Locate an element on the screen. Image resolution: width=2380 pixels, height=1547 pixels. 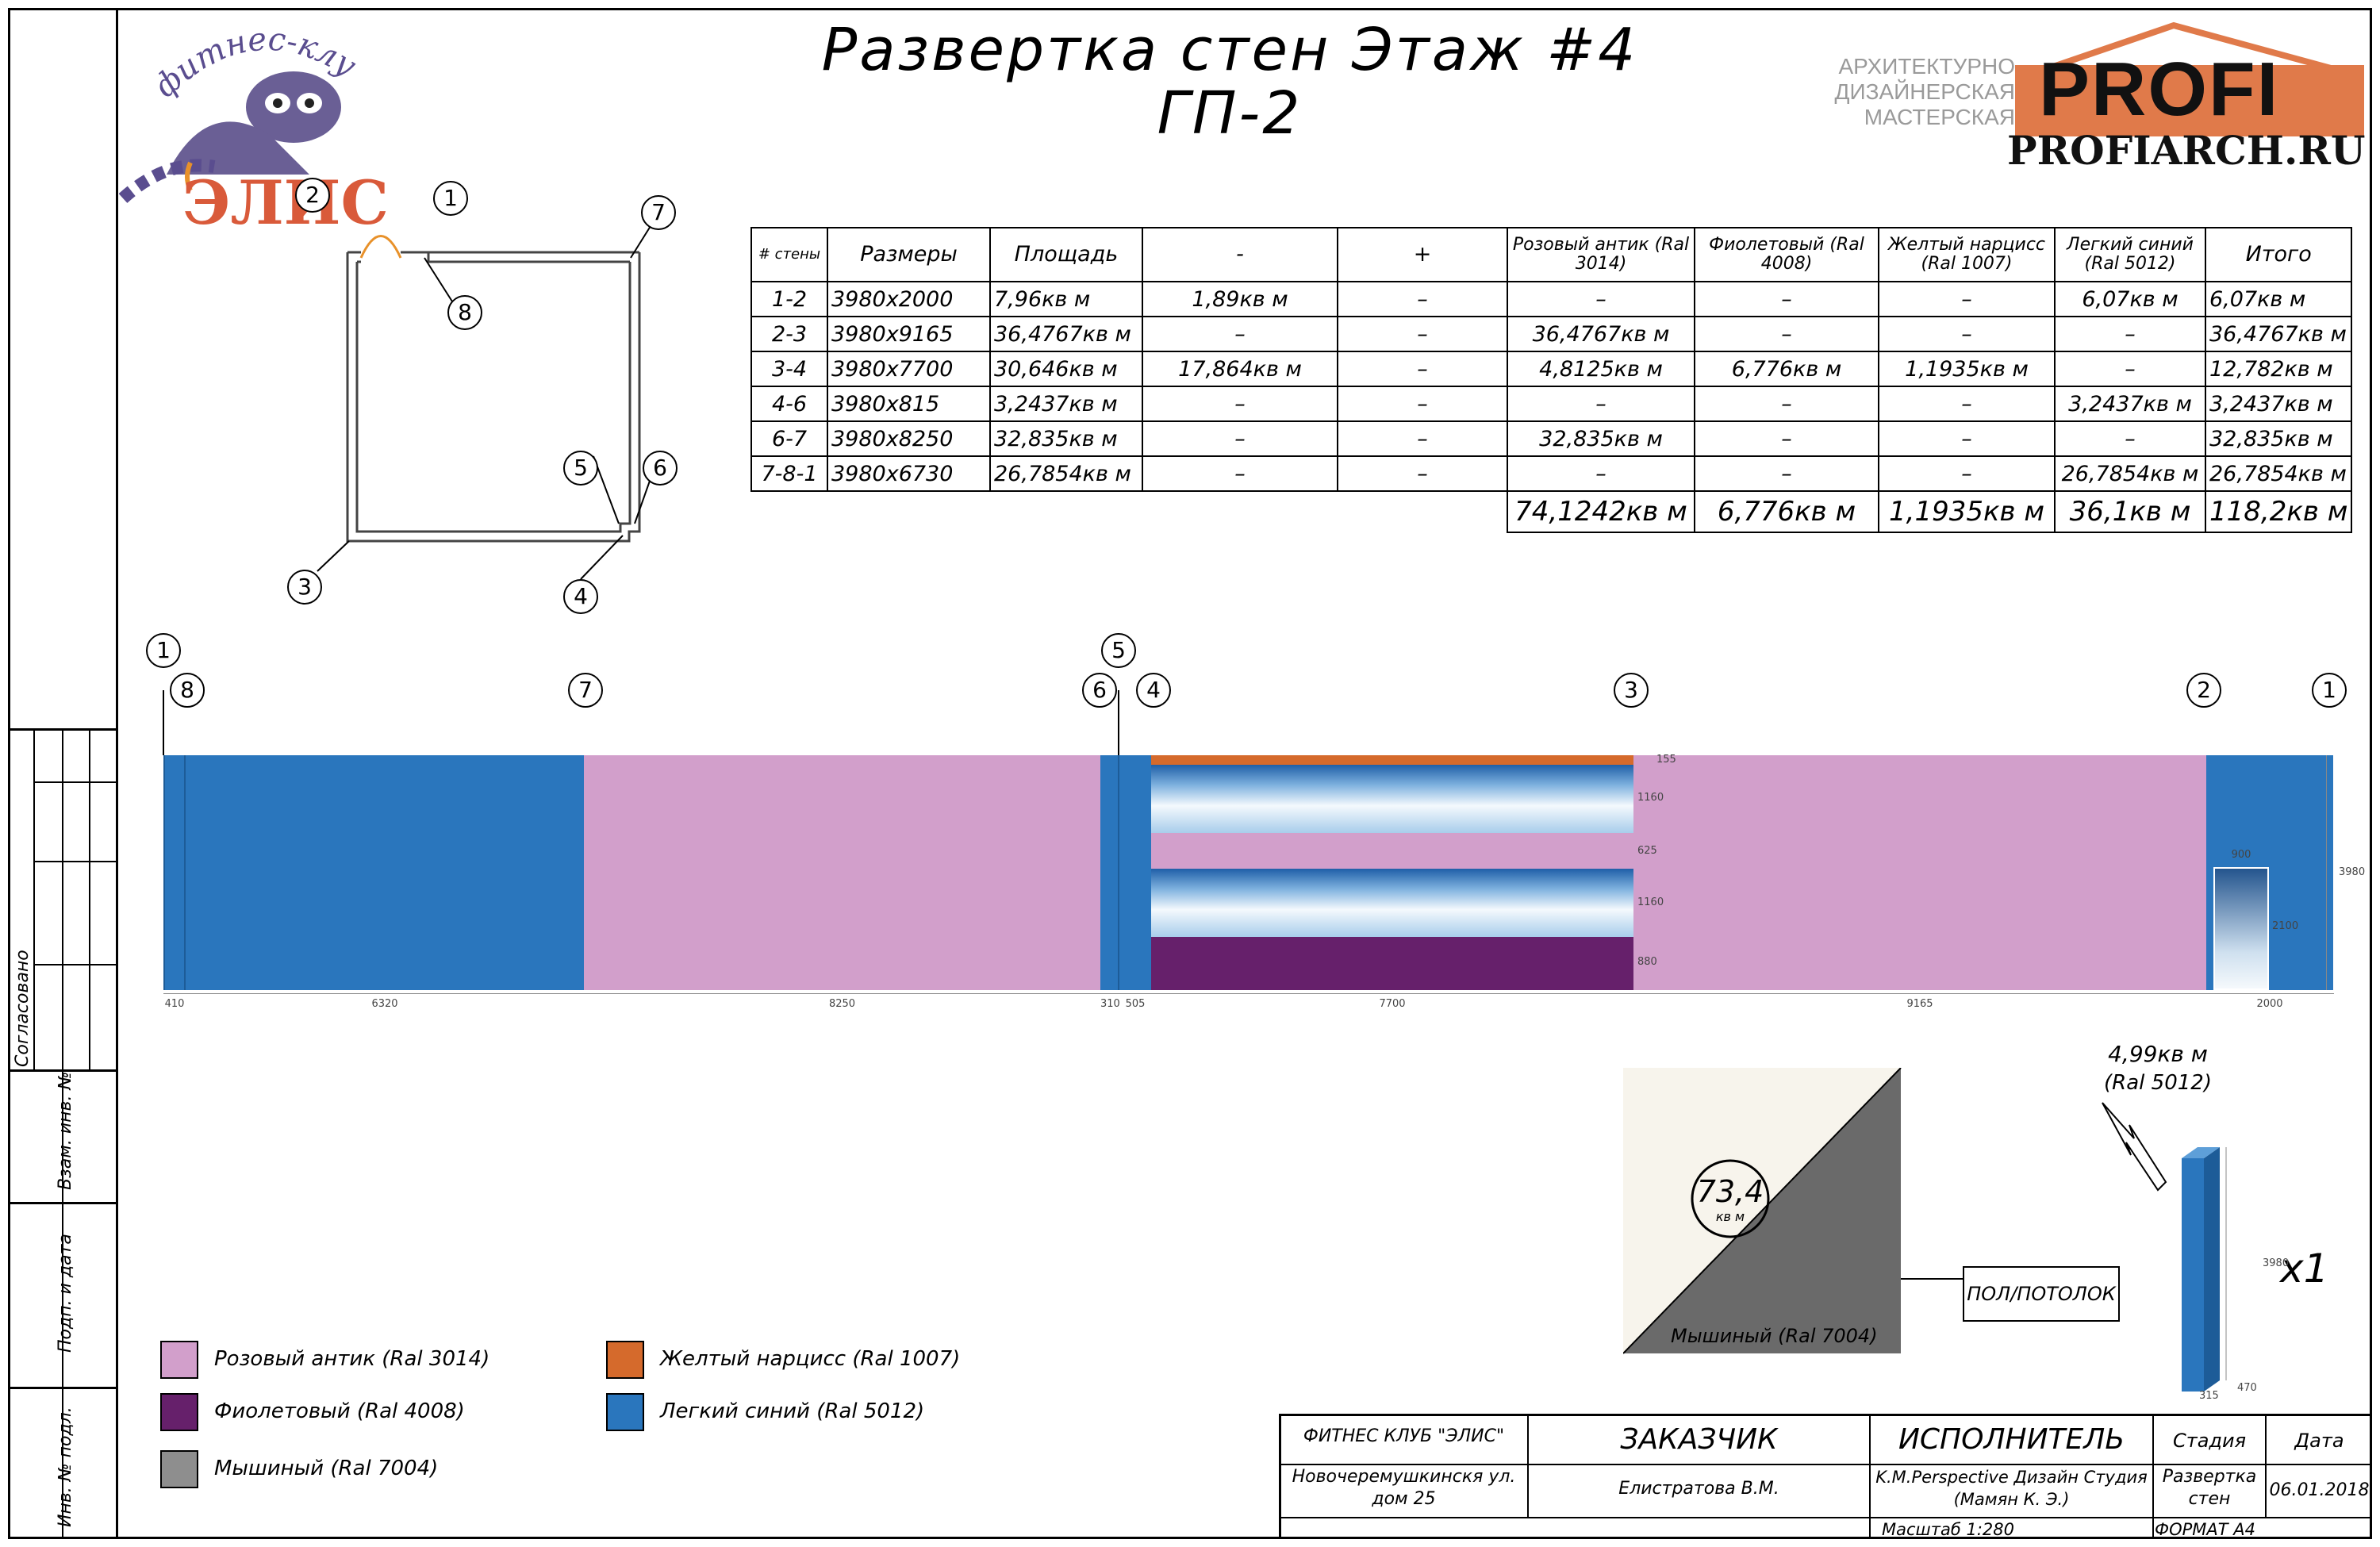
axis-6: 6 is located at coordinates (1099, 690).